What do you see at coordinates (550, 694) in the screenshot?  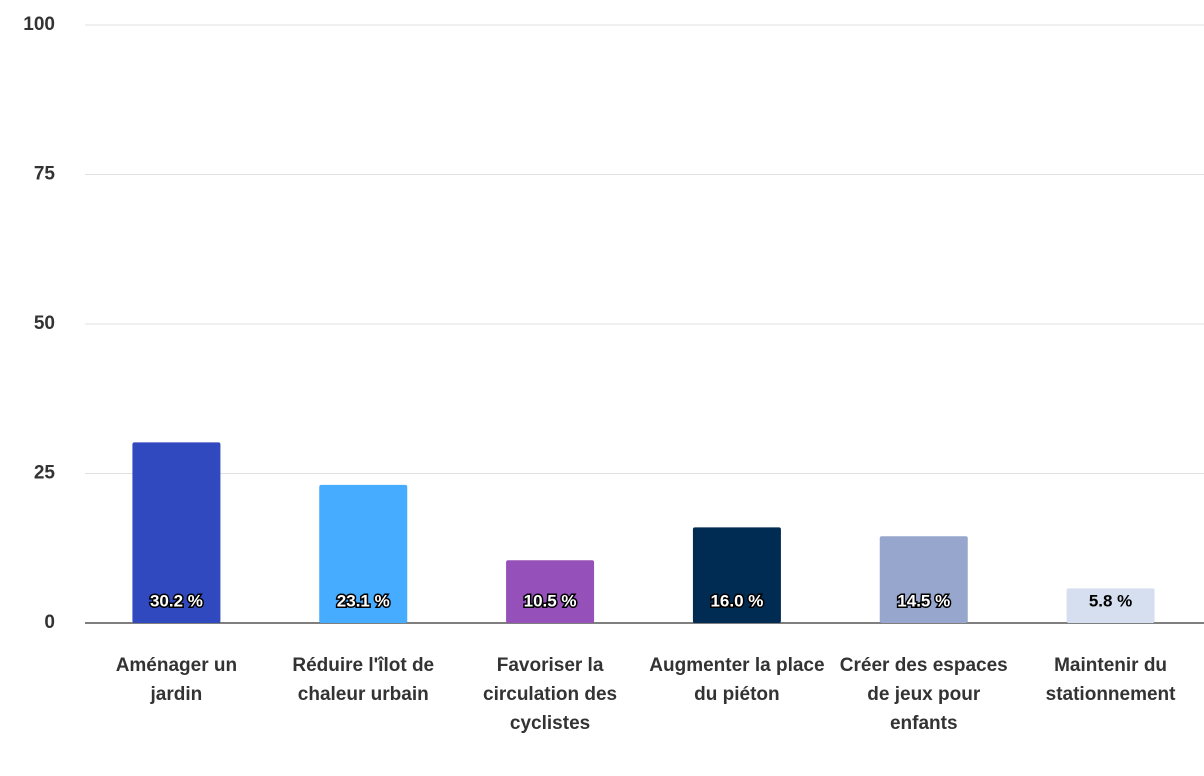 I see `x-tick-label: Favoriser la circulation des cyclistes` at bounding box center [550, 694].